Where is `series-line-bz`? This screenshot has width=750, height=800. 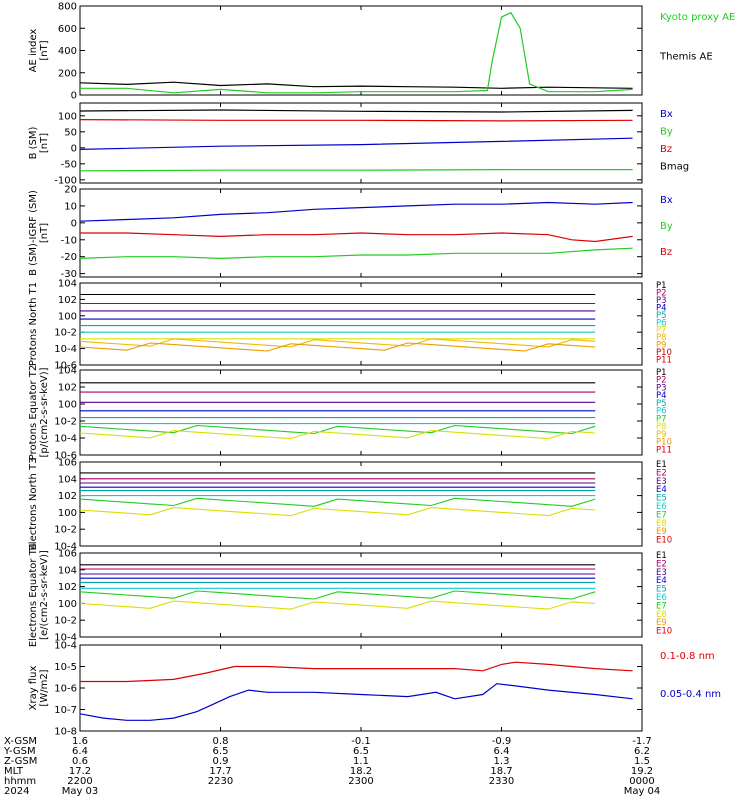
series-line-bz is located at coordinates (356, 237).